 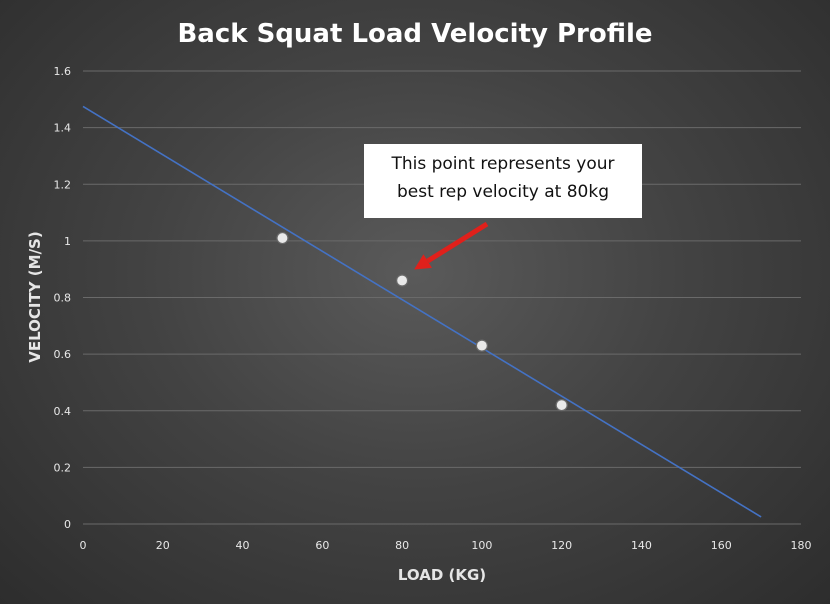 I want to click on x-tick-label: 0, so click(x=83, y=545).